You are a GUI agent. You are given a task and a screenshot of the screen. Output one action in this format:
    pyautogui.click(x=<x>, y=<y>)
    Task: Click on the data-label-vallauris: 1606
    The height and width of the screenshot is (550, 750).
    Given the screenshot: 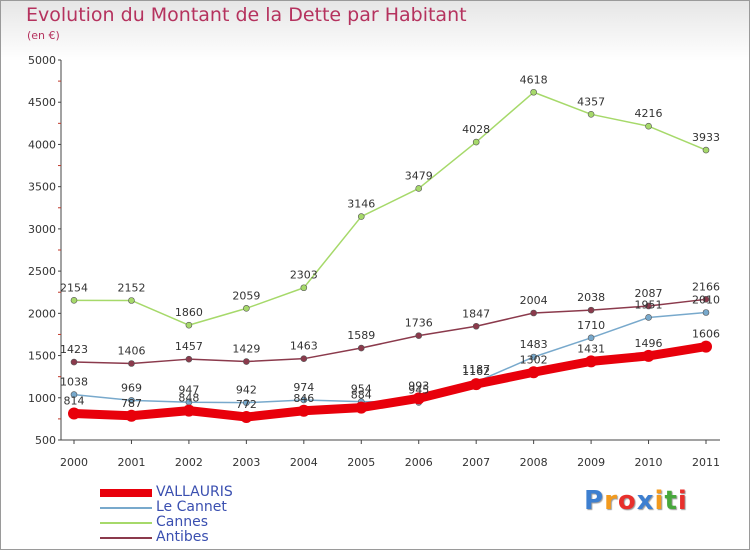 What is the action you would take?
    pyautogui.click(x=706, y=334)
    